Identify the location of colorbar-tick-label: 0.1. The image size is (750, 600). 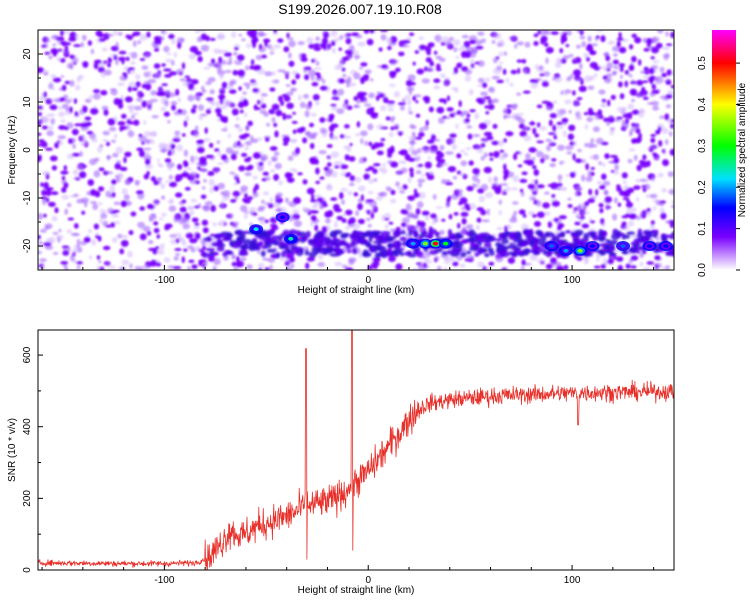
(702, 228).